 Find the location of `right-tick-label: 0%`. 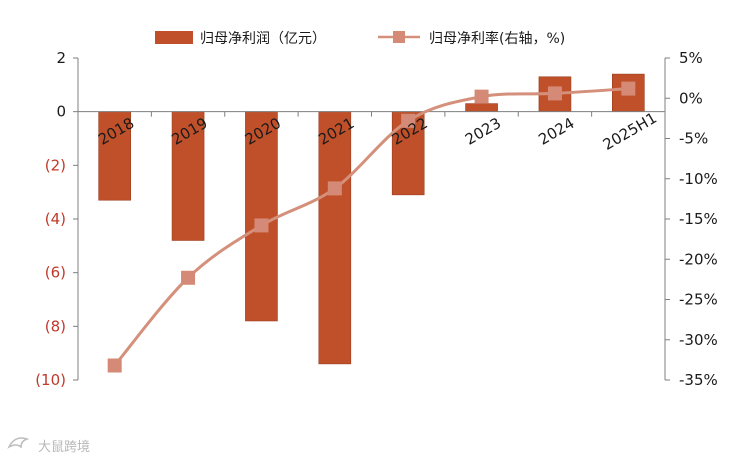

right-tick-label: 0% is located at coordinates (691, 98).